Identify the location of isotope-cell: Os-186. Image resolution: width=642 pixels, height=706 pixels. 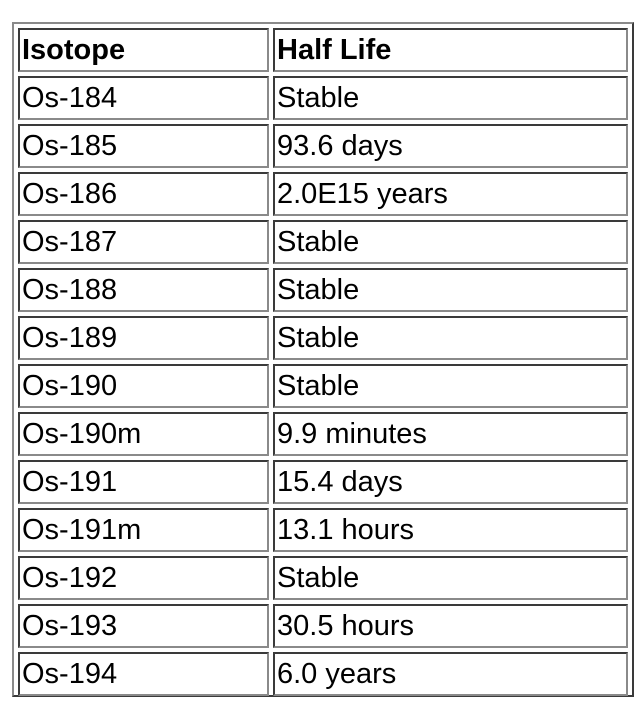
(143, 194).